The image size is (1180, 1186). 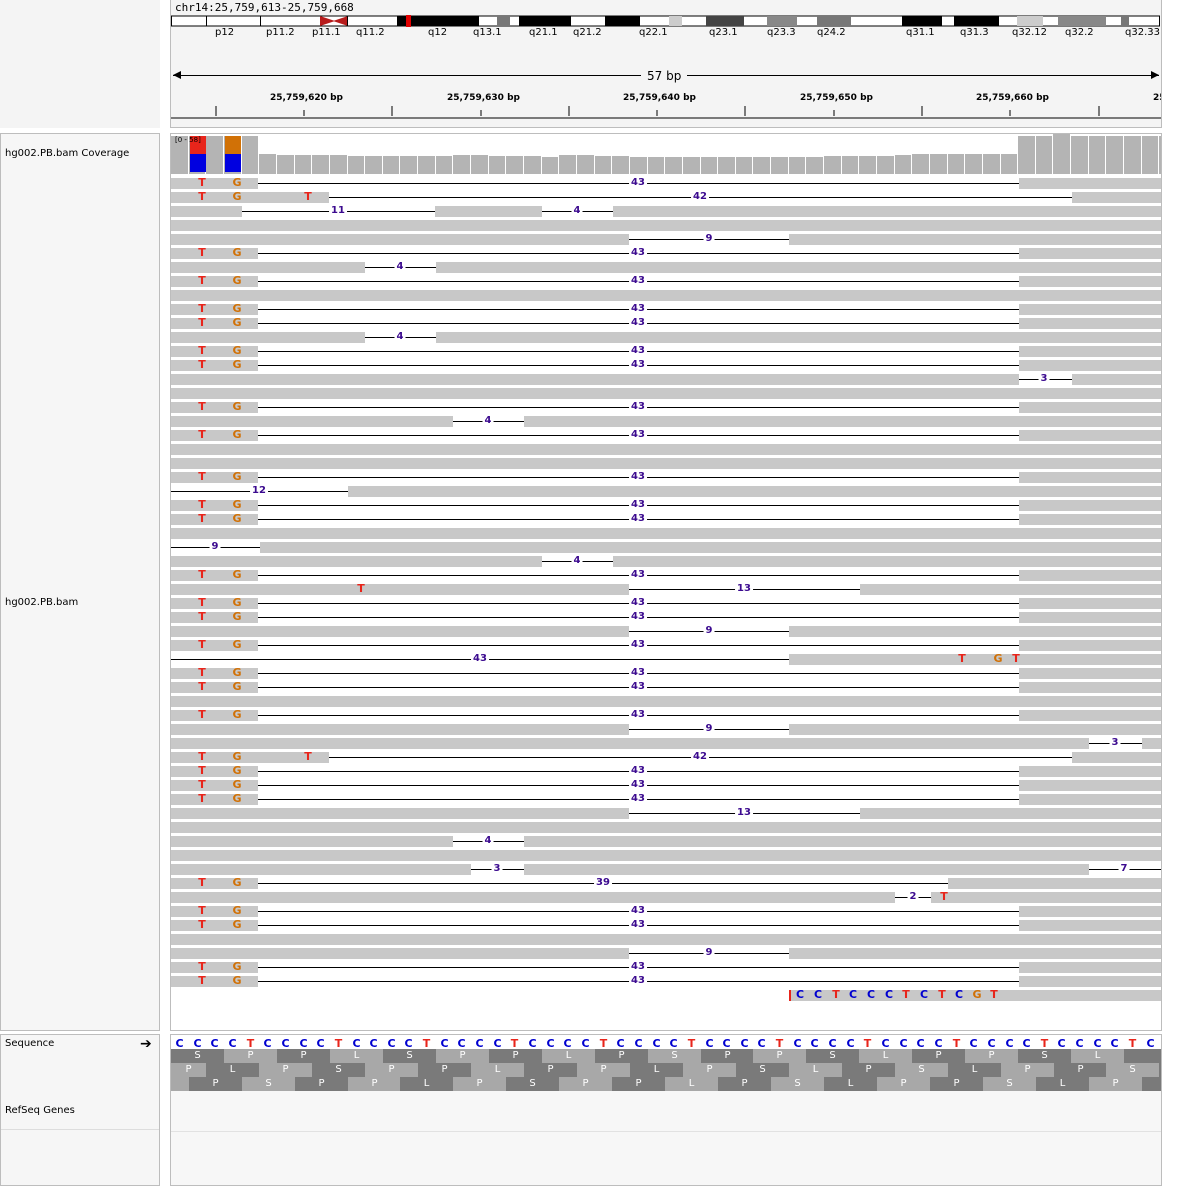 I want to click on read-row: 11 4, so click(x=666, y=211).